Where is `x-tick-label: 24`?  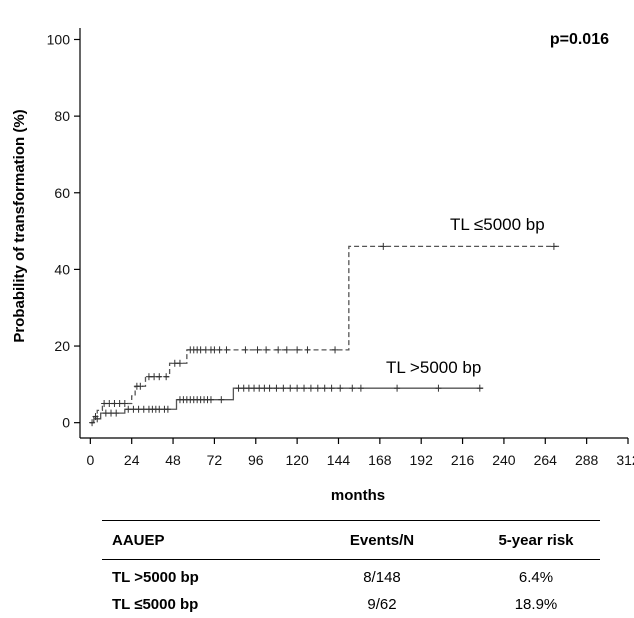 x-tick-label: 24 is located at coordinates (132, 460).